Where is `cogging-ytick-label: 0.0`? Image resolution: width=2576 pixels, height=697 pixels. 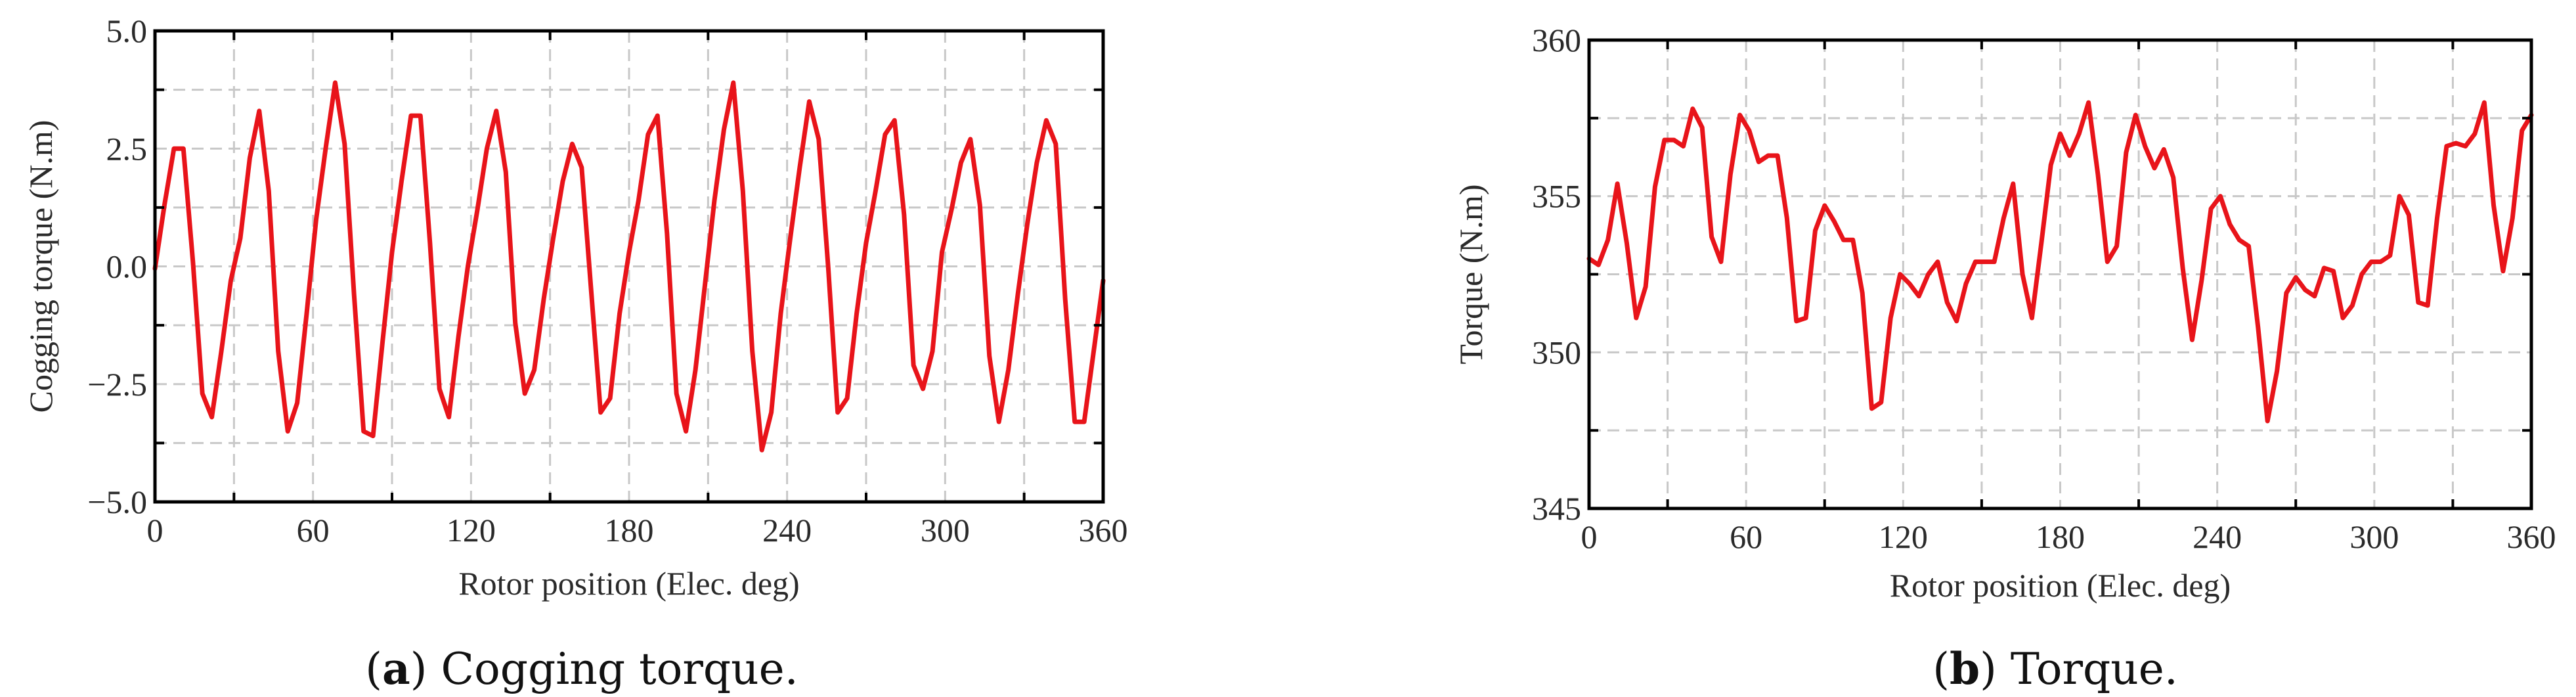 cogging-ytick-label: 0.0 is located at coordinates (127, 266).